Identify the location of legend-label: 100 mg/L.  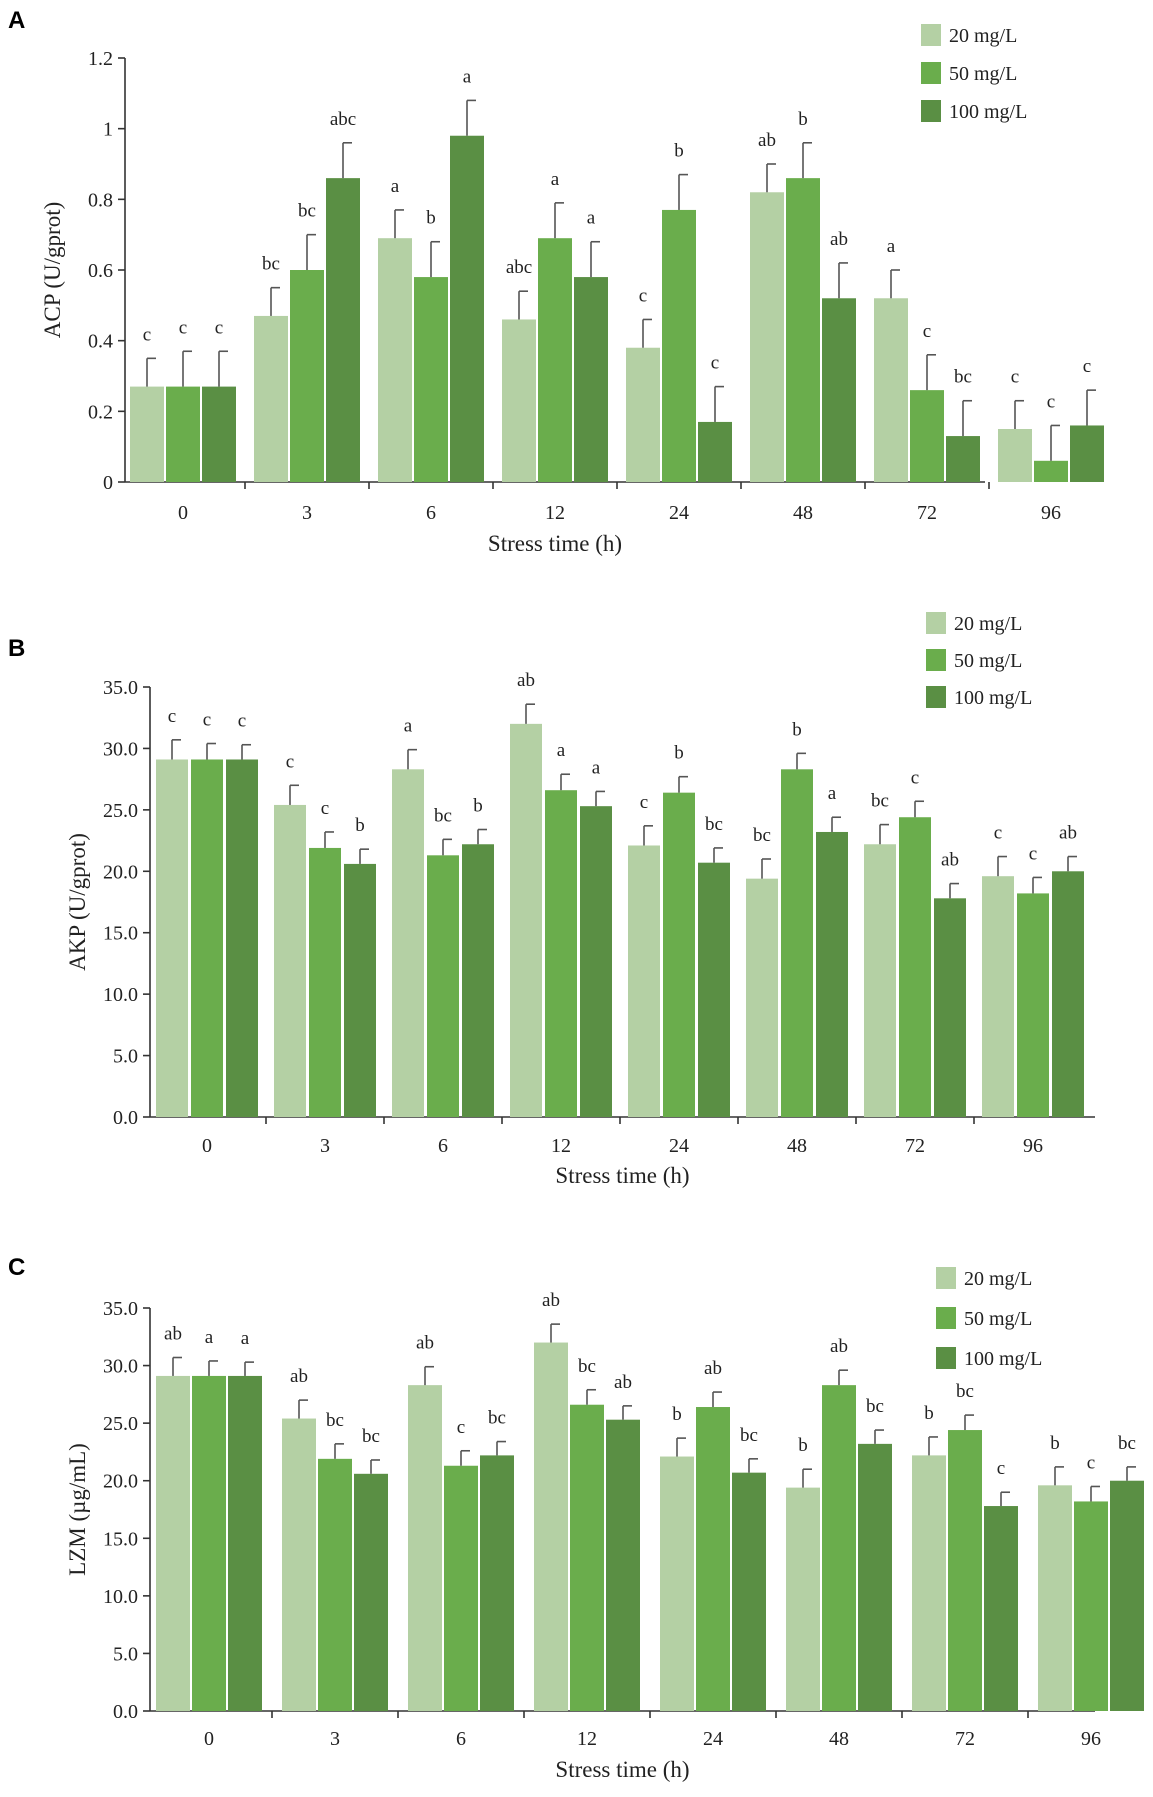
(993, 698).